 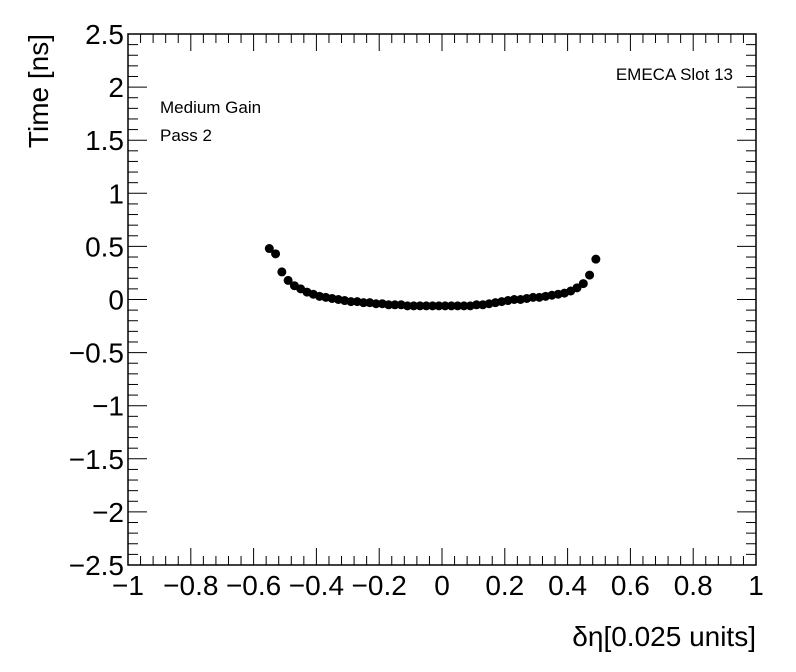 What do you see at coordinates (756, 585) in the screenshot?
I see `x-tick-label: 1` at bounding box center [756, 585].